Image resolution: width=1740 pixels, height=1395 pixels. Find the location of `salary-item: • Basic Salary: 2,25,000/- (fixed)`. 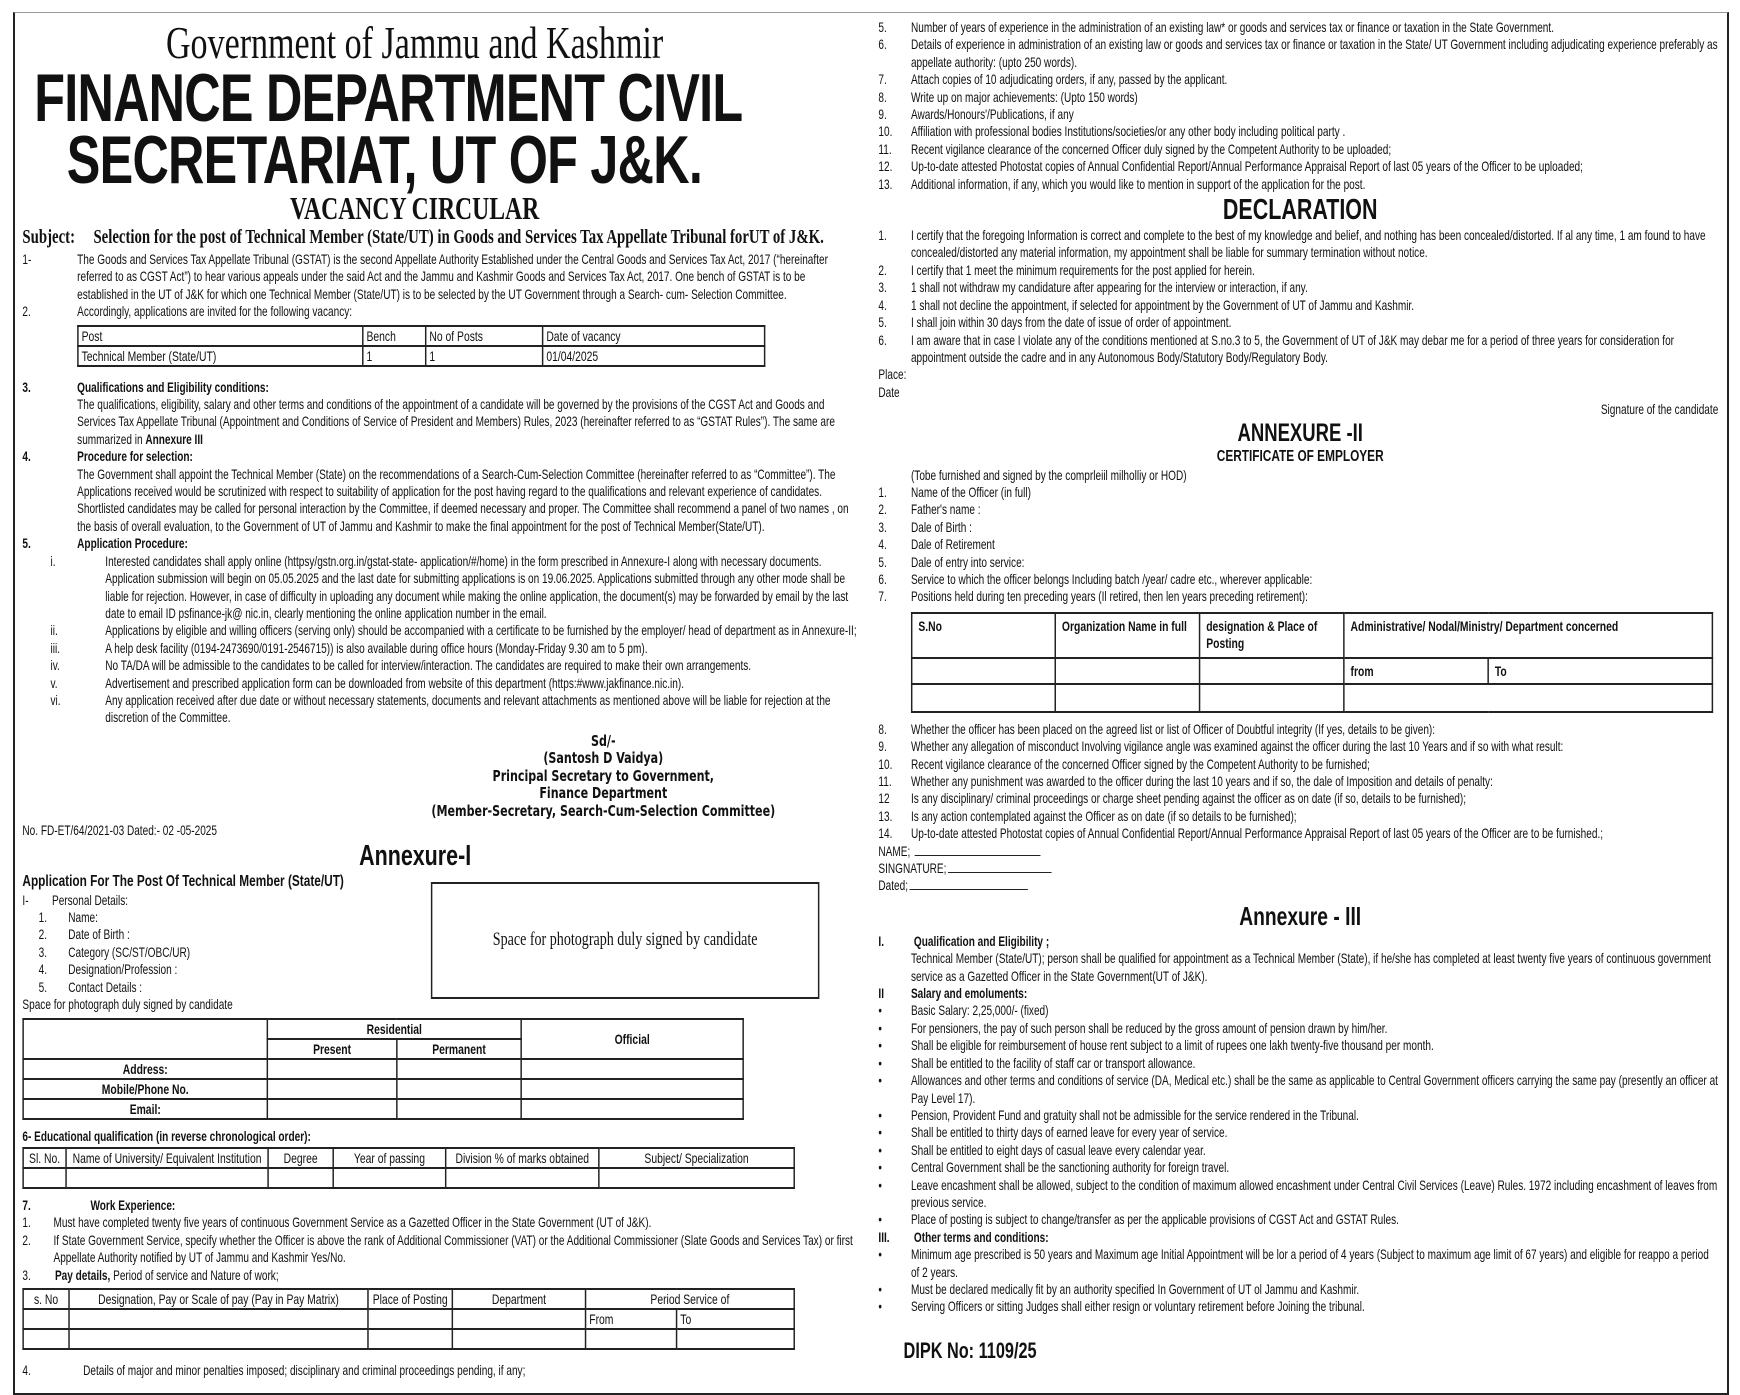

salary-item: • Basic Salary: 2,25,000/- (fixed) is located at coordinates (1298, 1010).